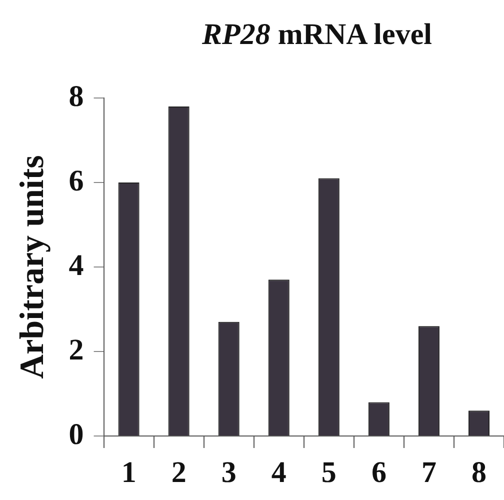 This screenshot has height=500, width=504. Describe the element at coordinates (478, 472) in the screenshot. I see `x-tick-label: 8` at that location.